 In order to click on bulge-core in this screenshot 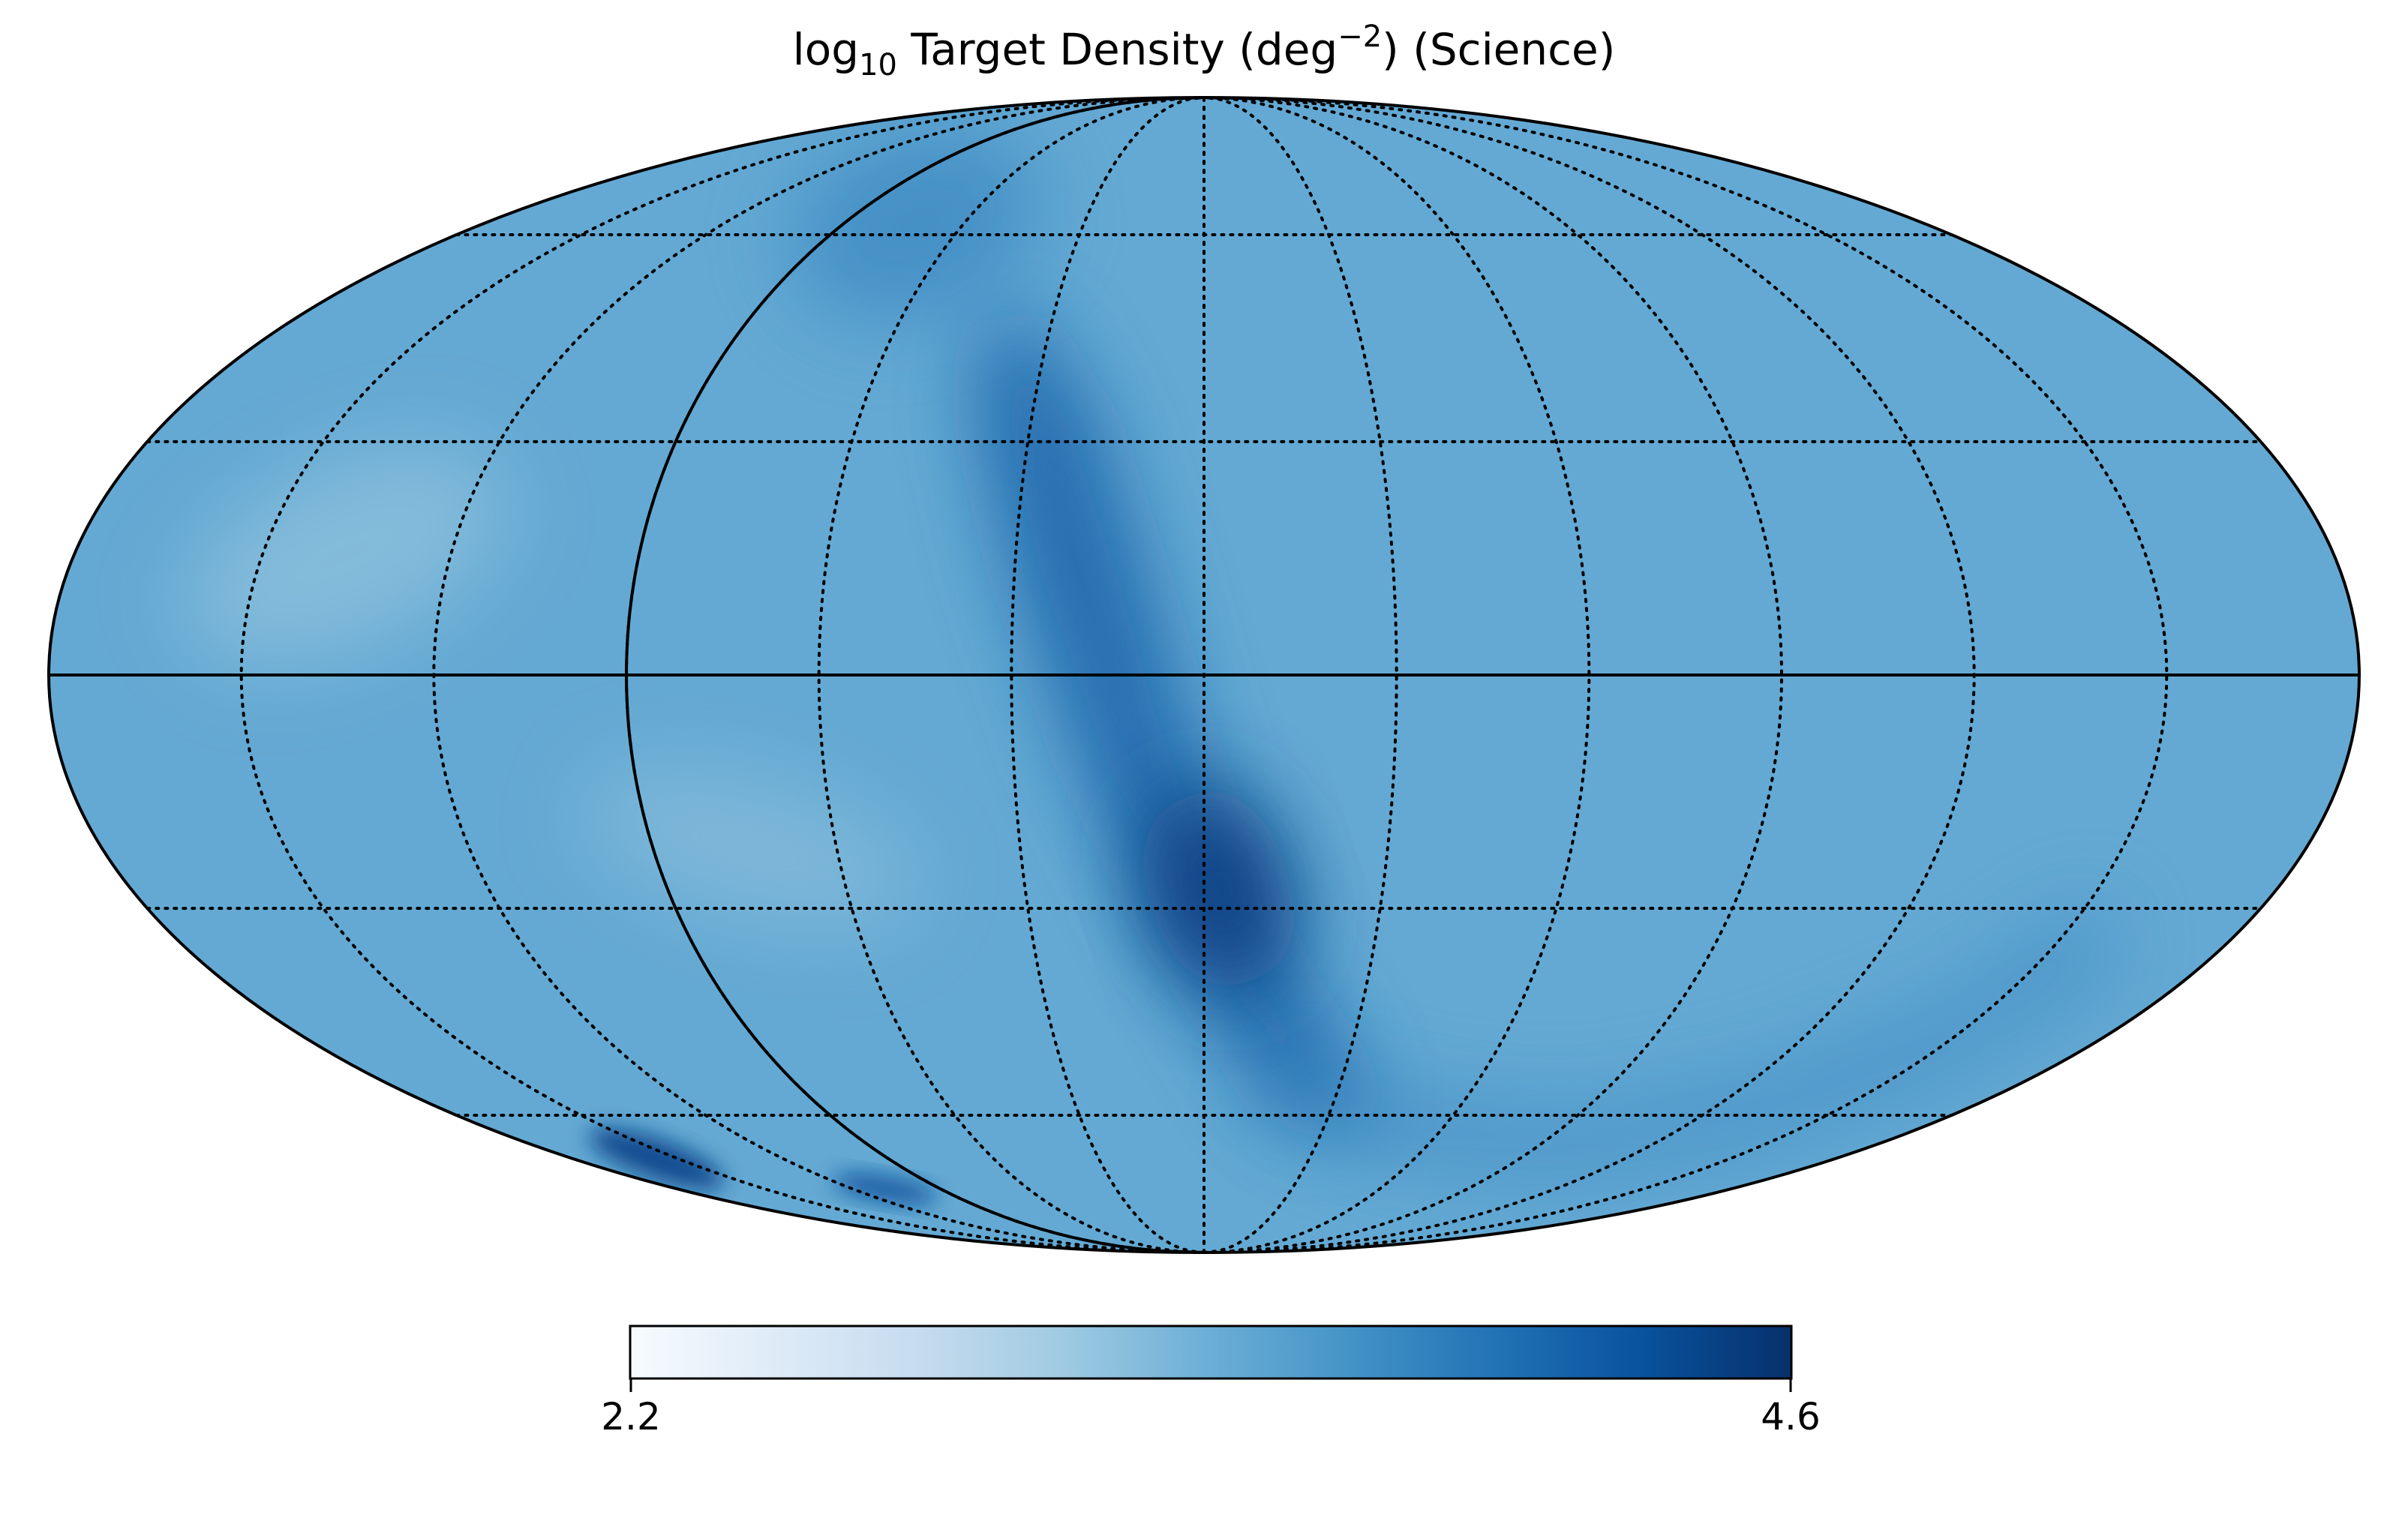, I will do `click(1219, 889)`.